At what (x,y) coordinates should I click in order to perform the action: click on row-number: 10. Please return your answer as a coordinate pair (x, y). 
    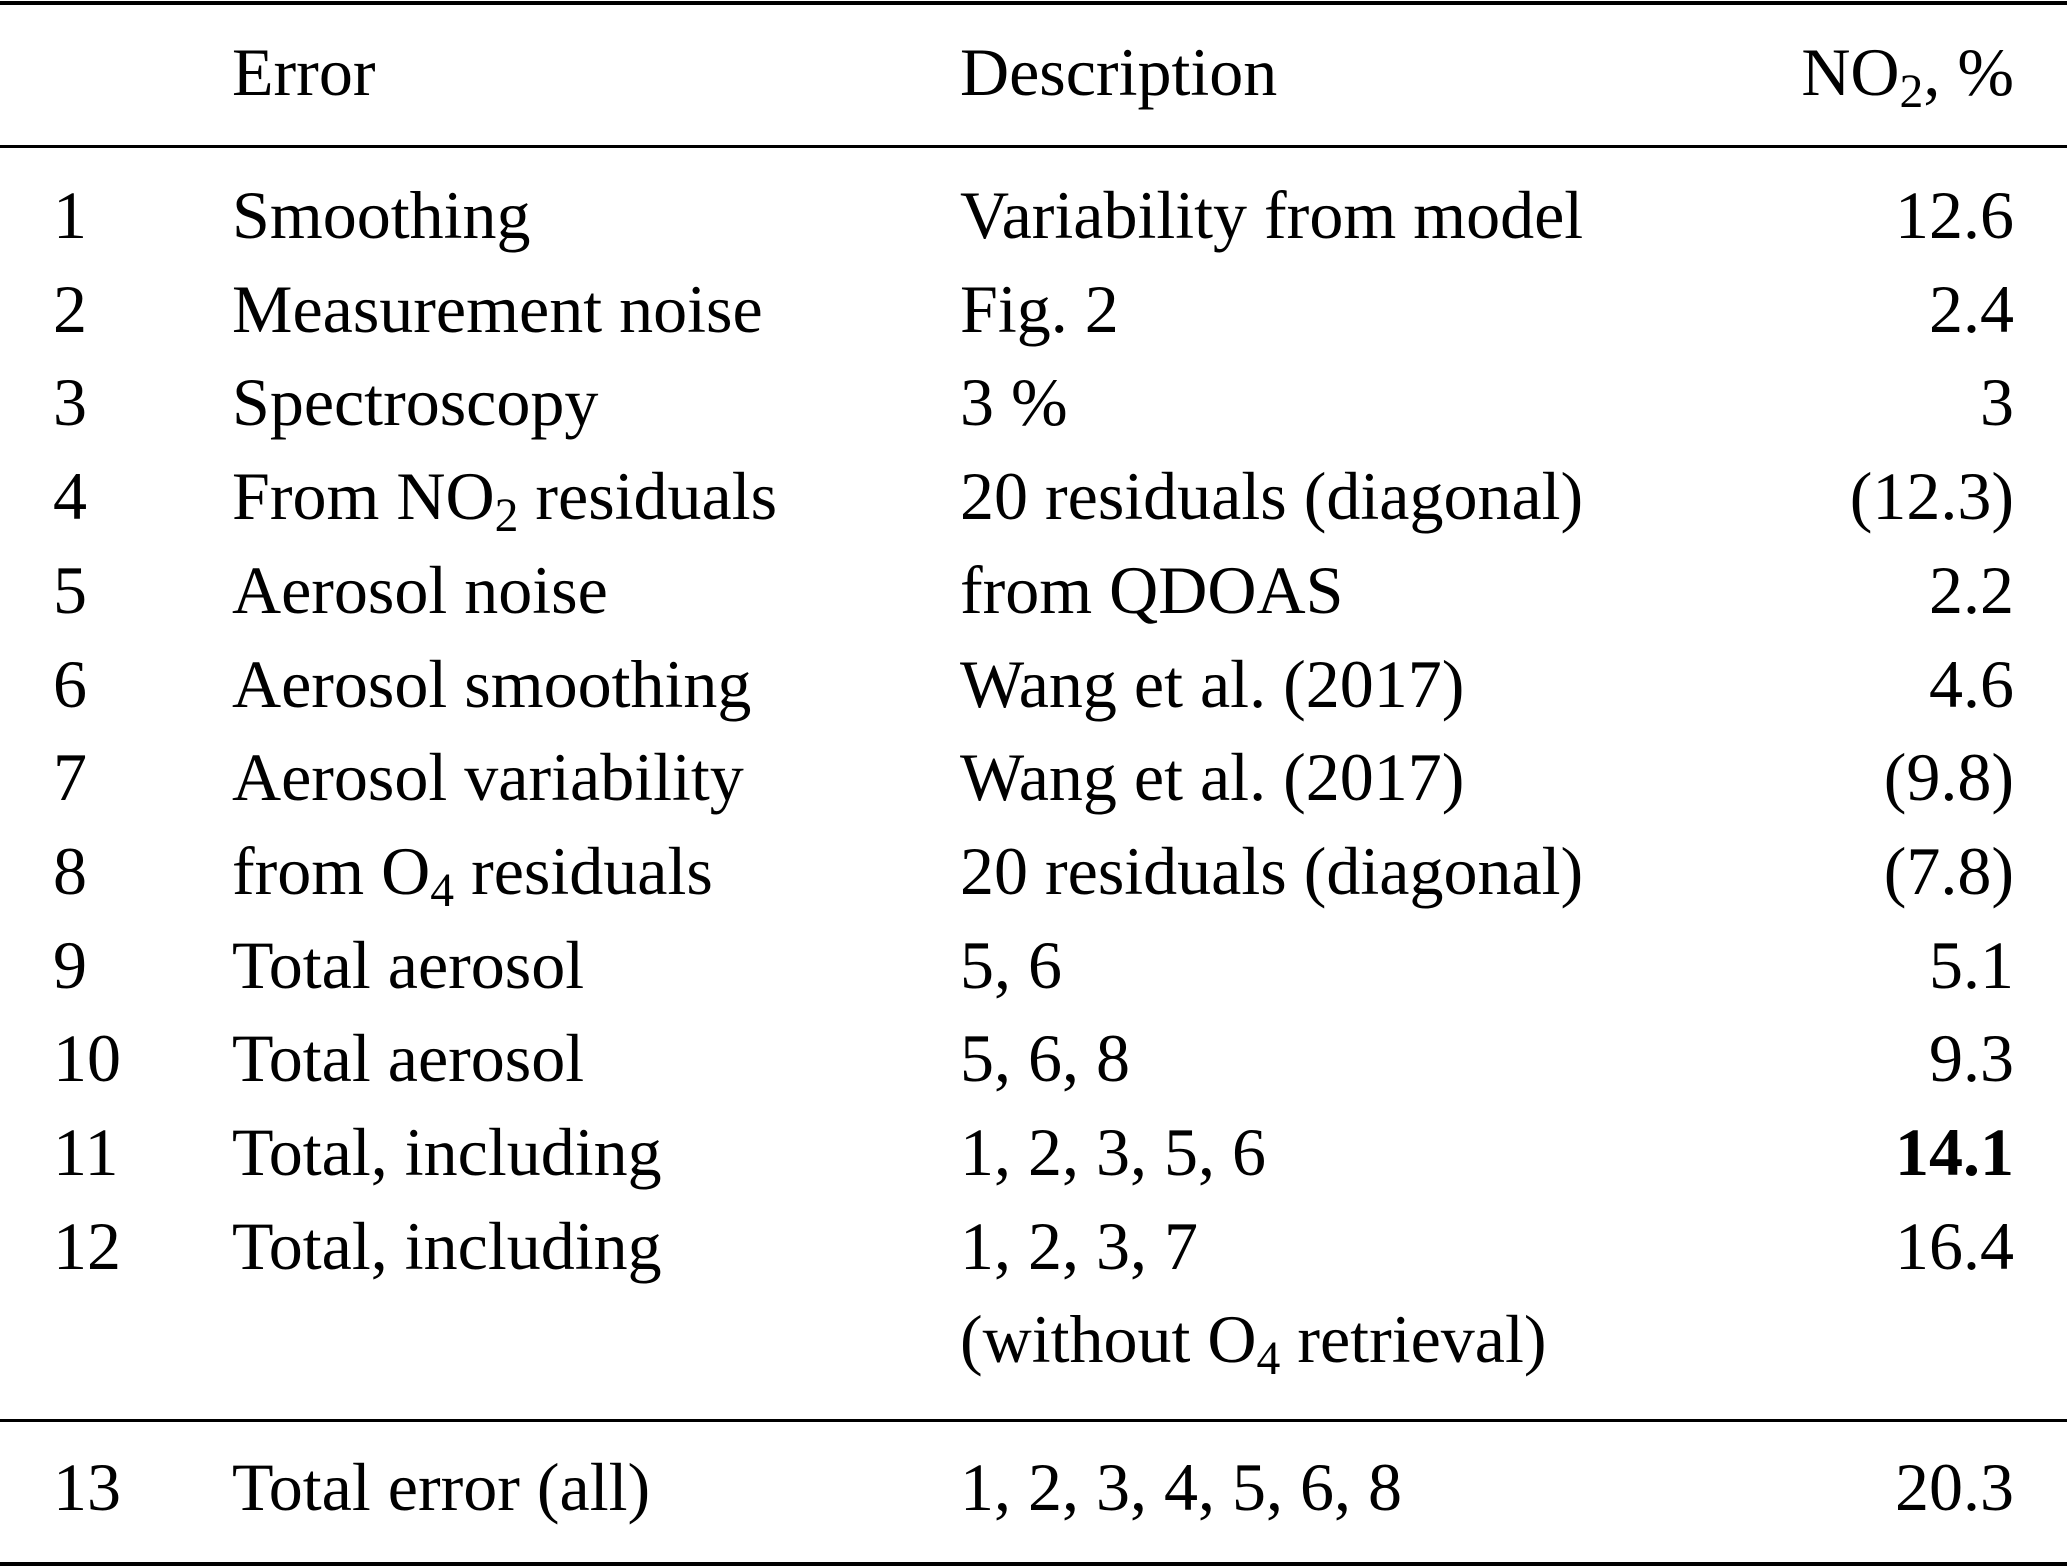
    Looking at the image, I should click on (87, 1058).